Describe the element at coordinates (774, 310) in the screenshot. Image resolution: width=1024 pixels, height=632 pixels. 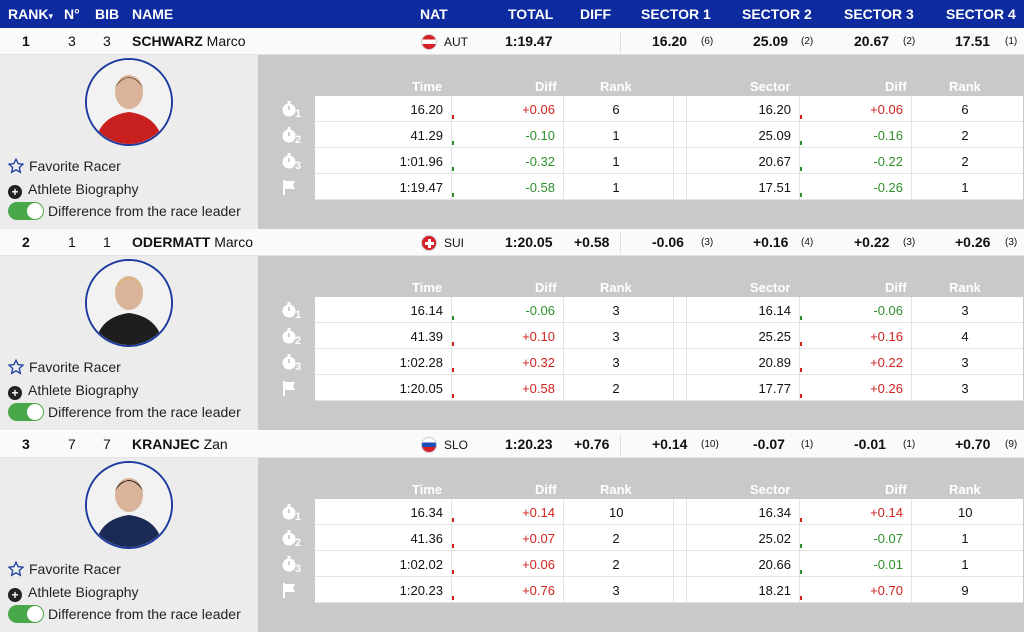
I see `split-sector: 16.14` at that location.